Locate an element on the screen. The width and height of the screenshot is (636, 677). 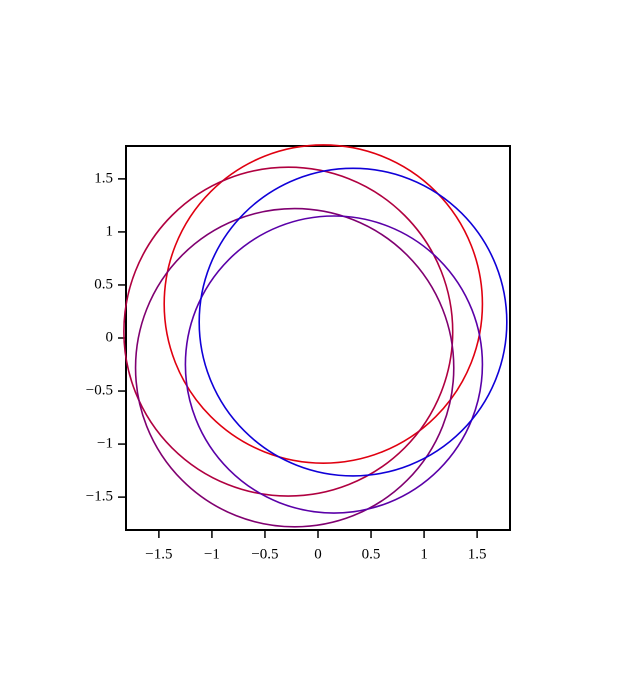
x-tick-label: −1 is located at coordinates (212, 554).